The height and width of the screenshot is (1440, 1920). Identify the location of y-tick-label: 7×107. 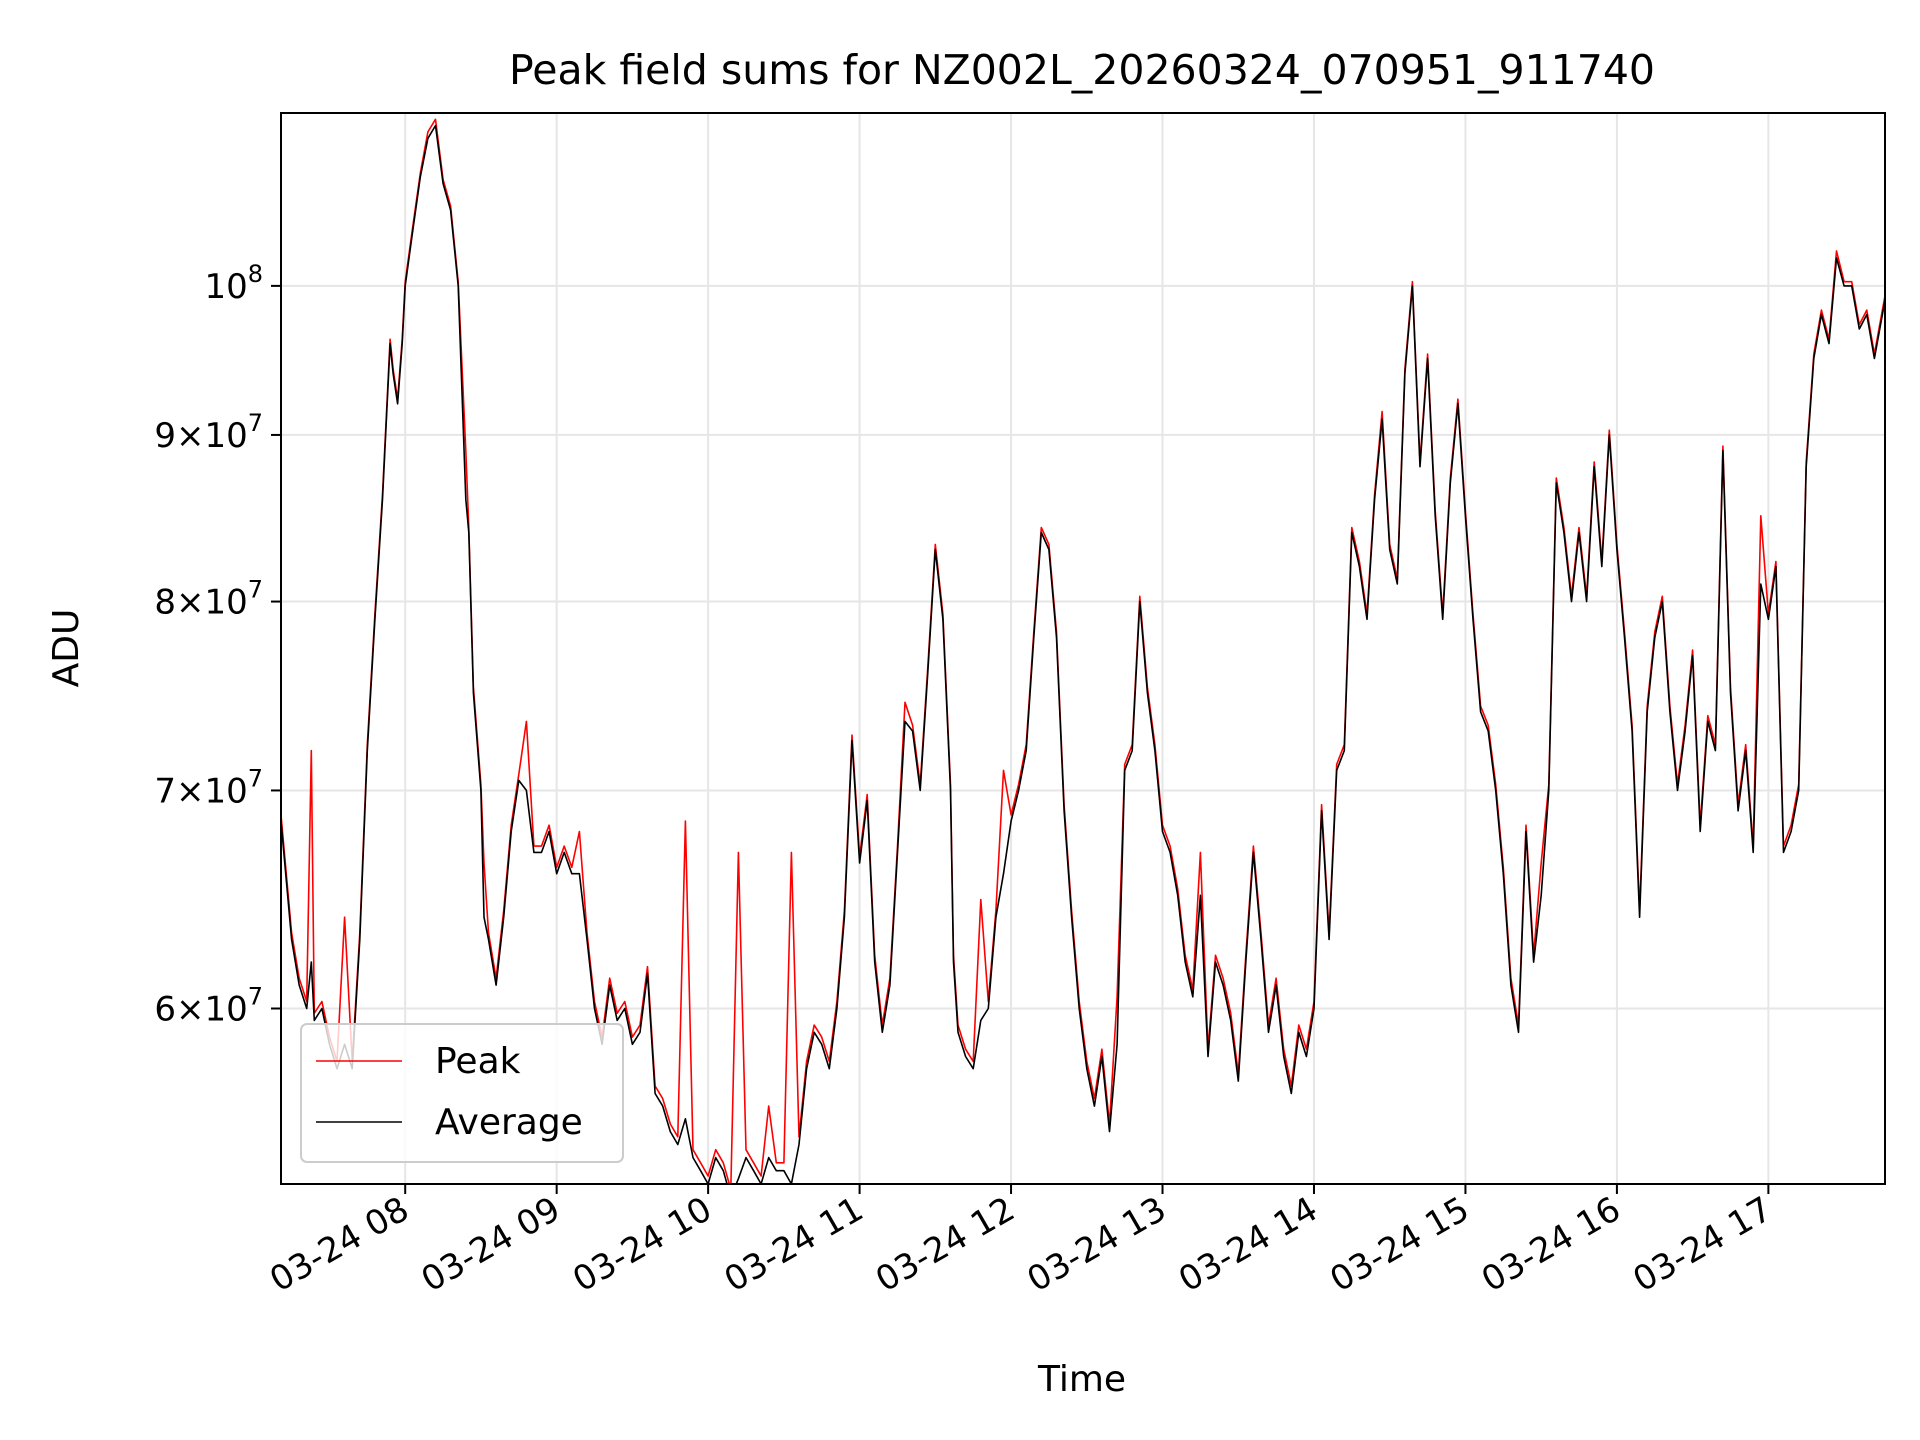
(208, 787).